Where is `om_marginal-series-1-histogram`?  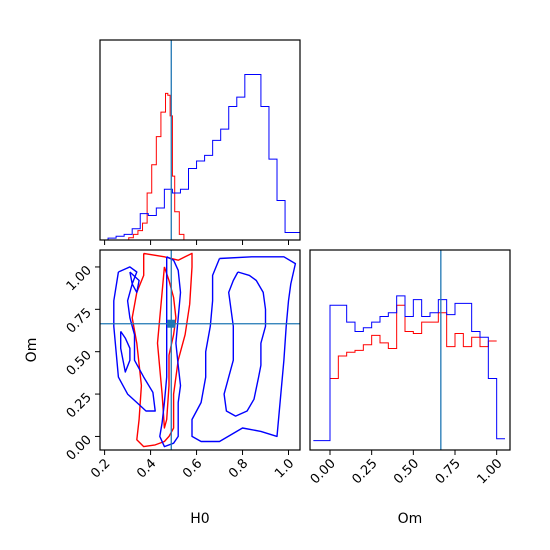
om_marginal-series-1-histogram is located at coordinates (409, 368).